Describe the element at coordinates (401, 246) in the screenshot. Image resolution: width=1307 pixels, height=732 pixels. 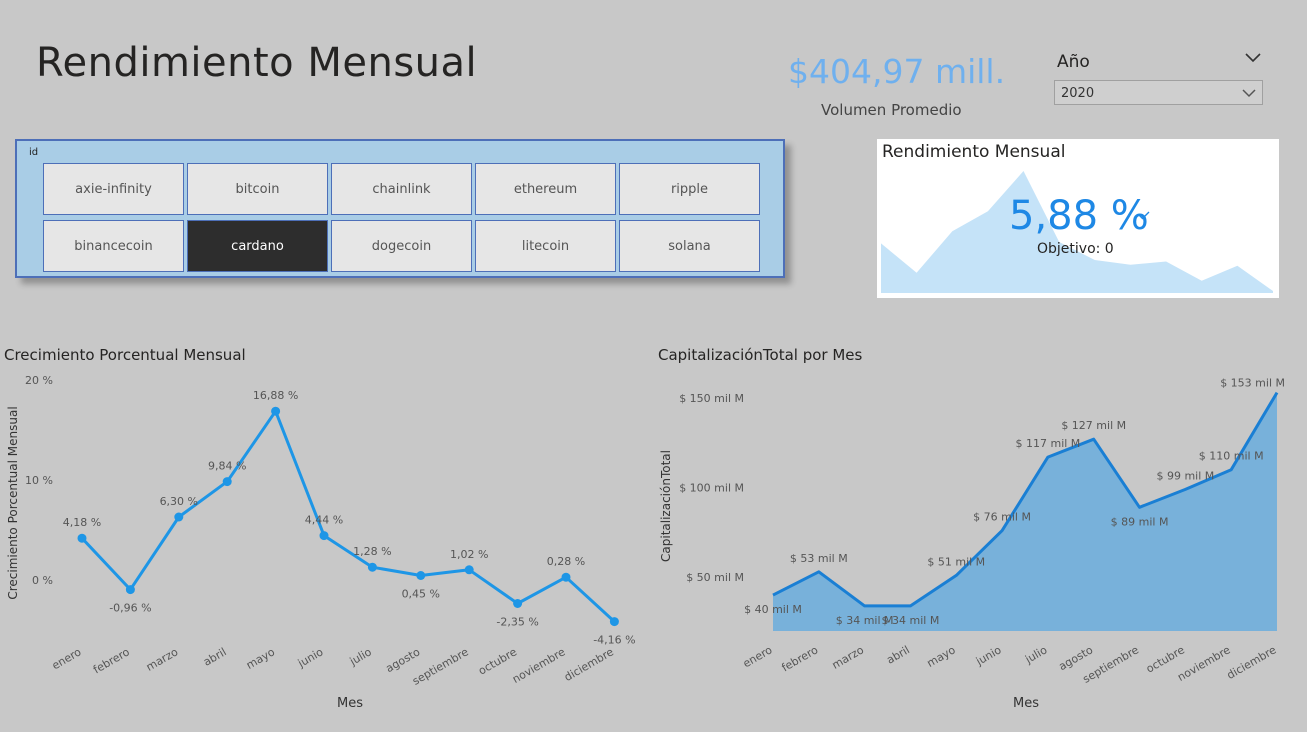
I see `slicer-item-dogecoin: dogecoin` at that location.